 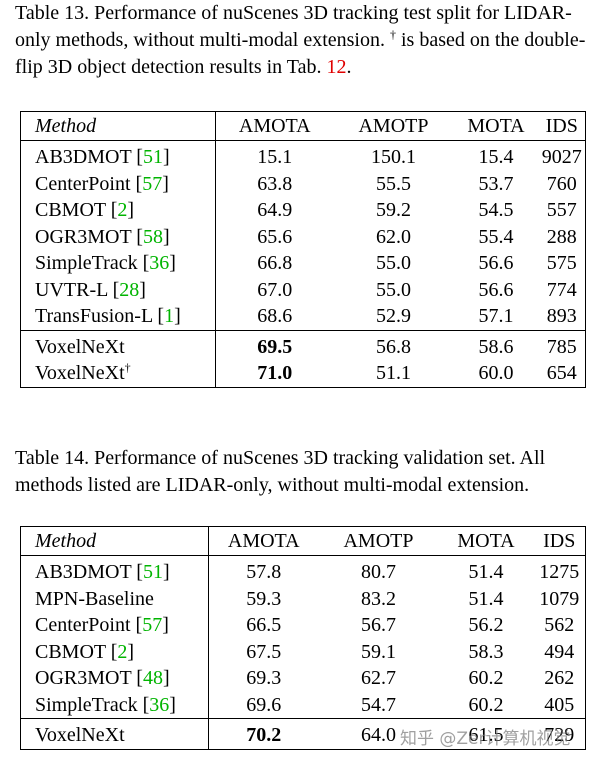 I want to click on value-cell: 64.0, so click(x=378, y=735).